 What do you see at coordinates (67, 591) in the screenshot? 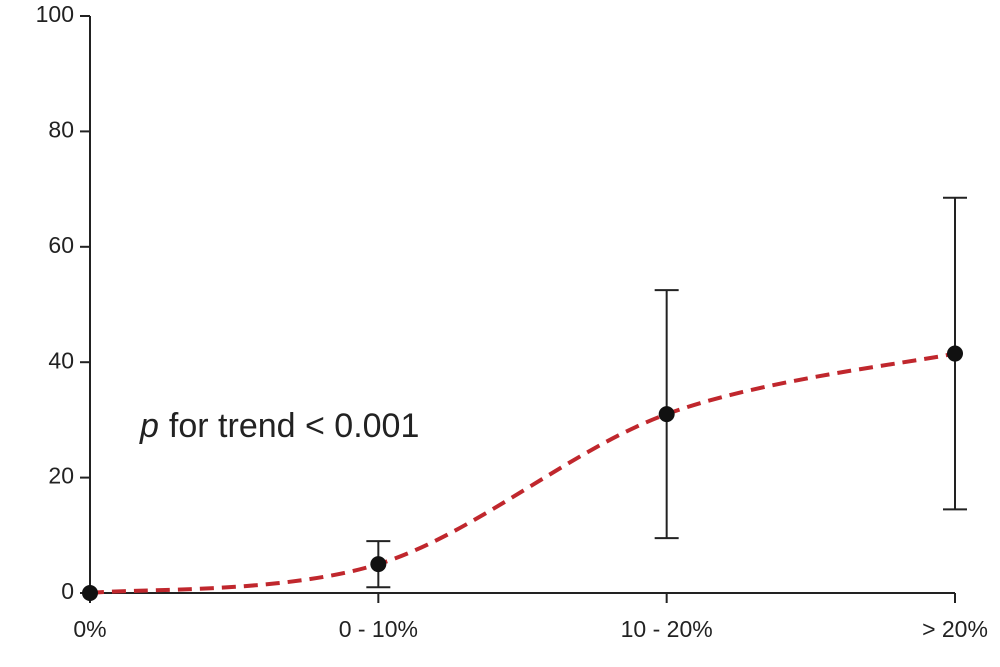
I see `y-tick-label: 0` at bounding box center [67, 591].